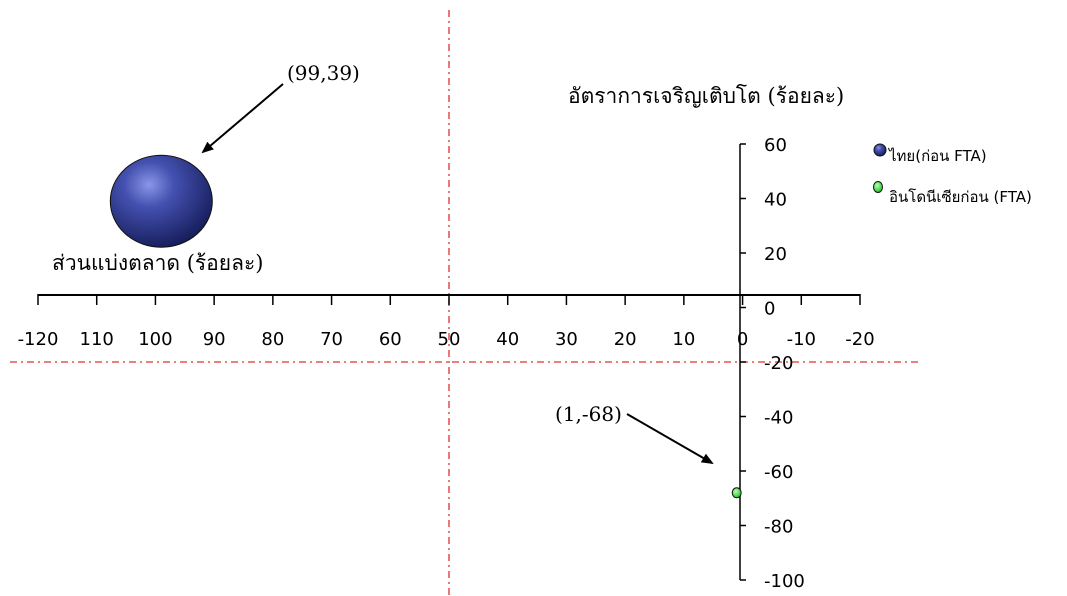 The image size is (1067, 596). I want to click on x-axis-title: ส่วนแบ่งตลาด (ร้อยละ), so click(157, 263).